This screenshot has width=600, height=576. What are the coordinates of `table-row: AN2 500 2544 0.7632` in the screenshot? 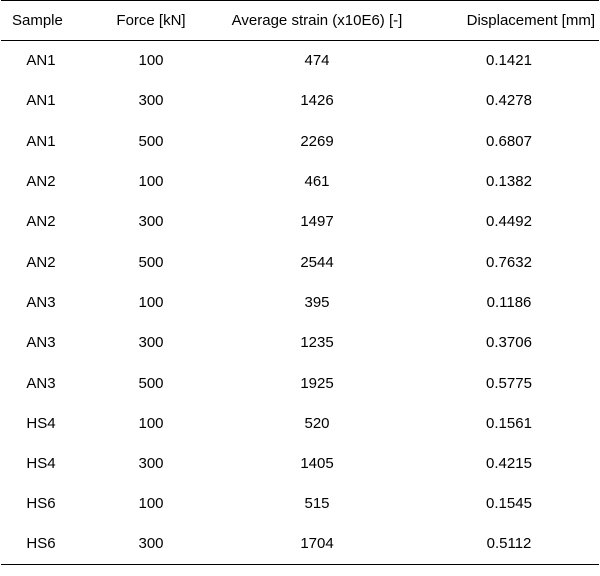 It's located at (300, 262).